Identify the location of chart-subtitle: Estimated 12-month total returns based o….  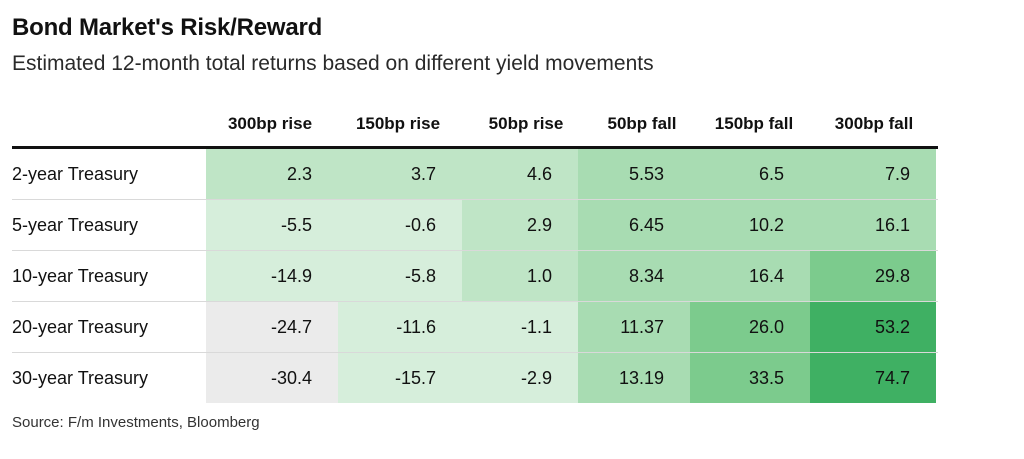
(333, 63).